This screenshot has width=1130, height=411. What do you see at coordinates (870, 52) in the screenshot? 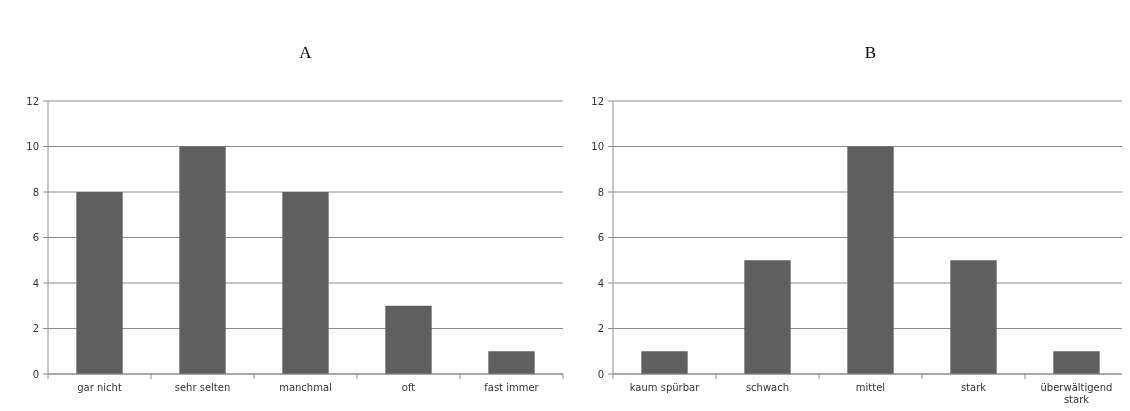
I see `chart-title: B` at bounding box center [870, 52].